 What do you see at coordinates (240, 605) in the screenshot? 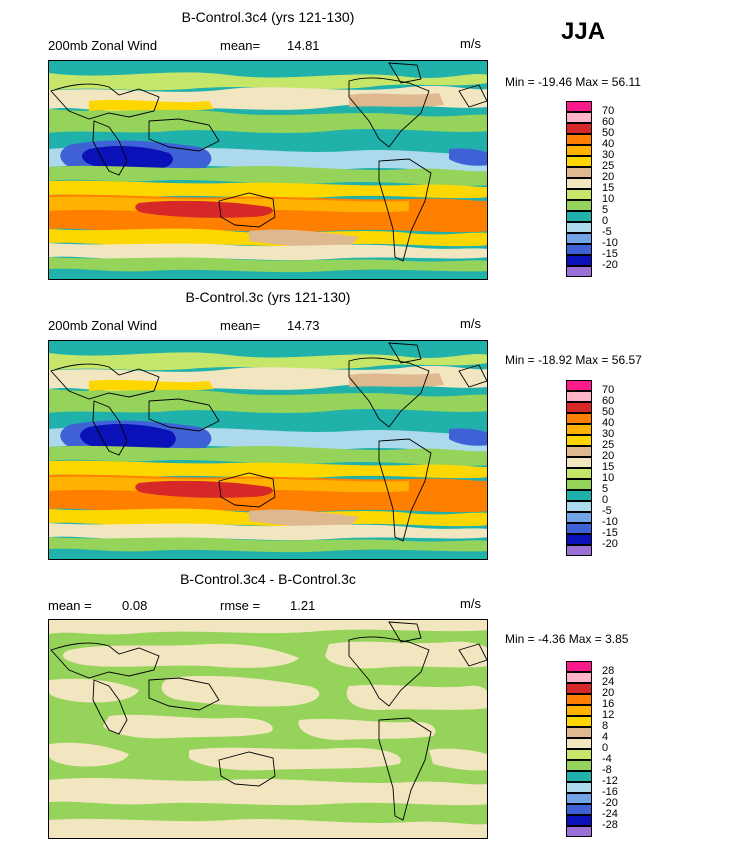
I see `panel3-rmse-label: rmse =` at bounding box center [240, 605].